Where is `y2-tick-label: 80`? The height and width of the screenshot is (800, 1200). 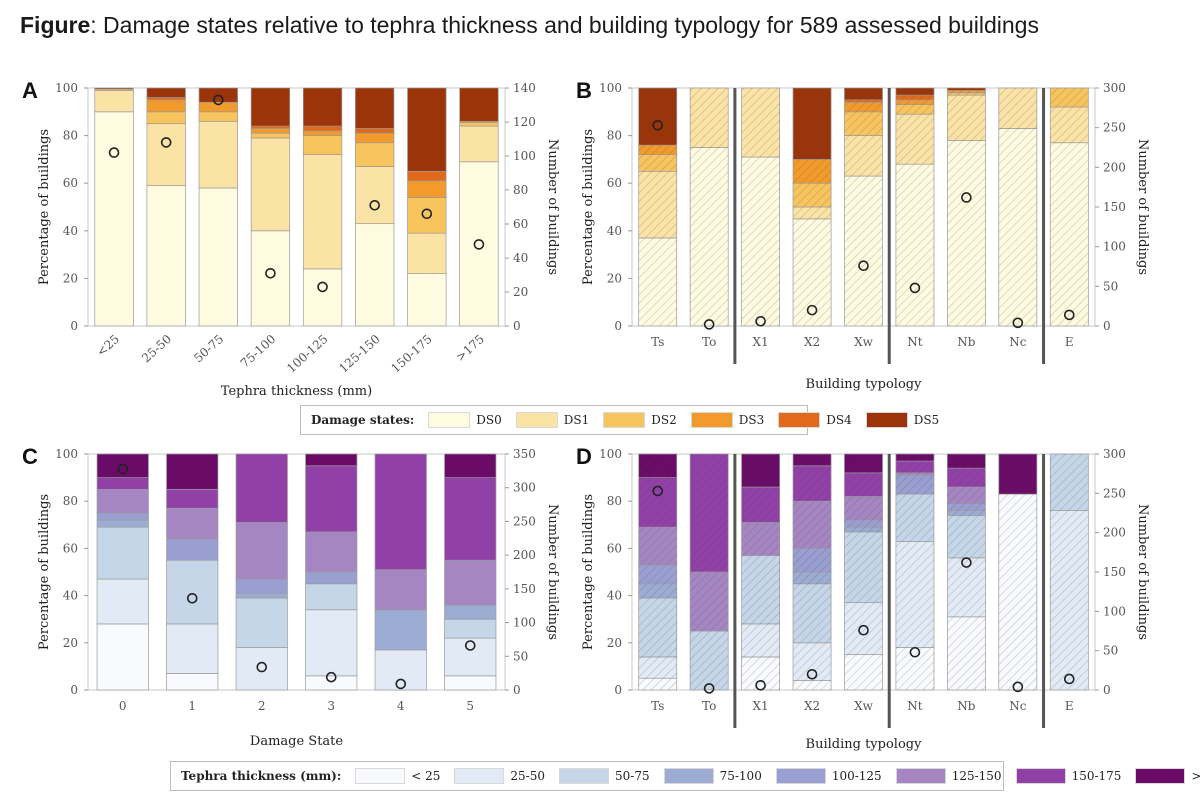
y2-tick-label: 80 is located at coordinates (520, 190).